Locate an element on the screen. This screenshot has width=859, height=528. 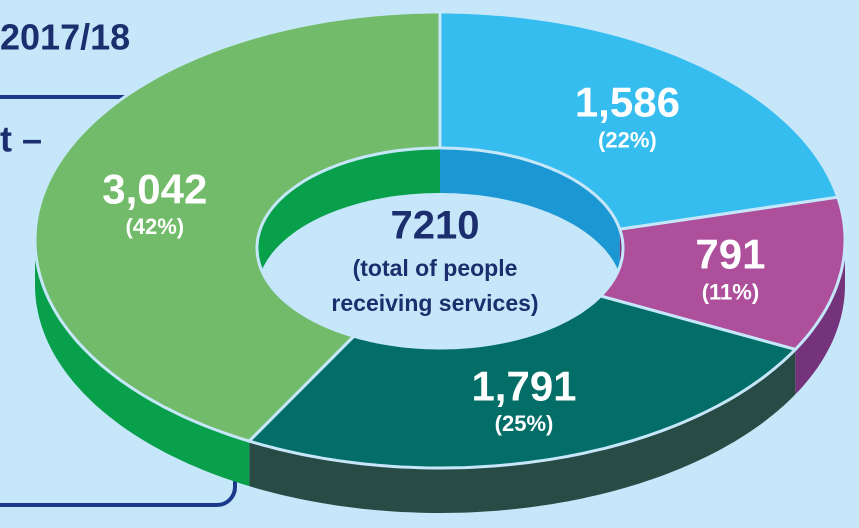
value-label: 1,586 is located at coordinates (627, 102).